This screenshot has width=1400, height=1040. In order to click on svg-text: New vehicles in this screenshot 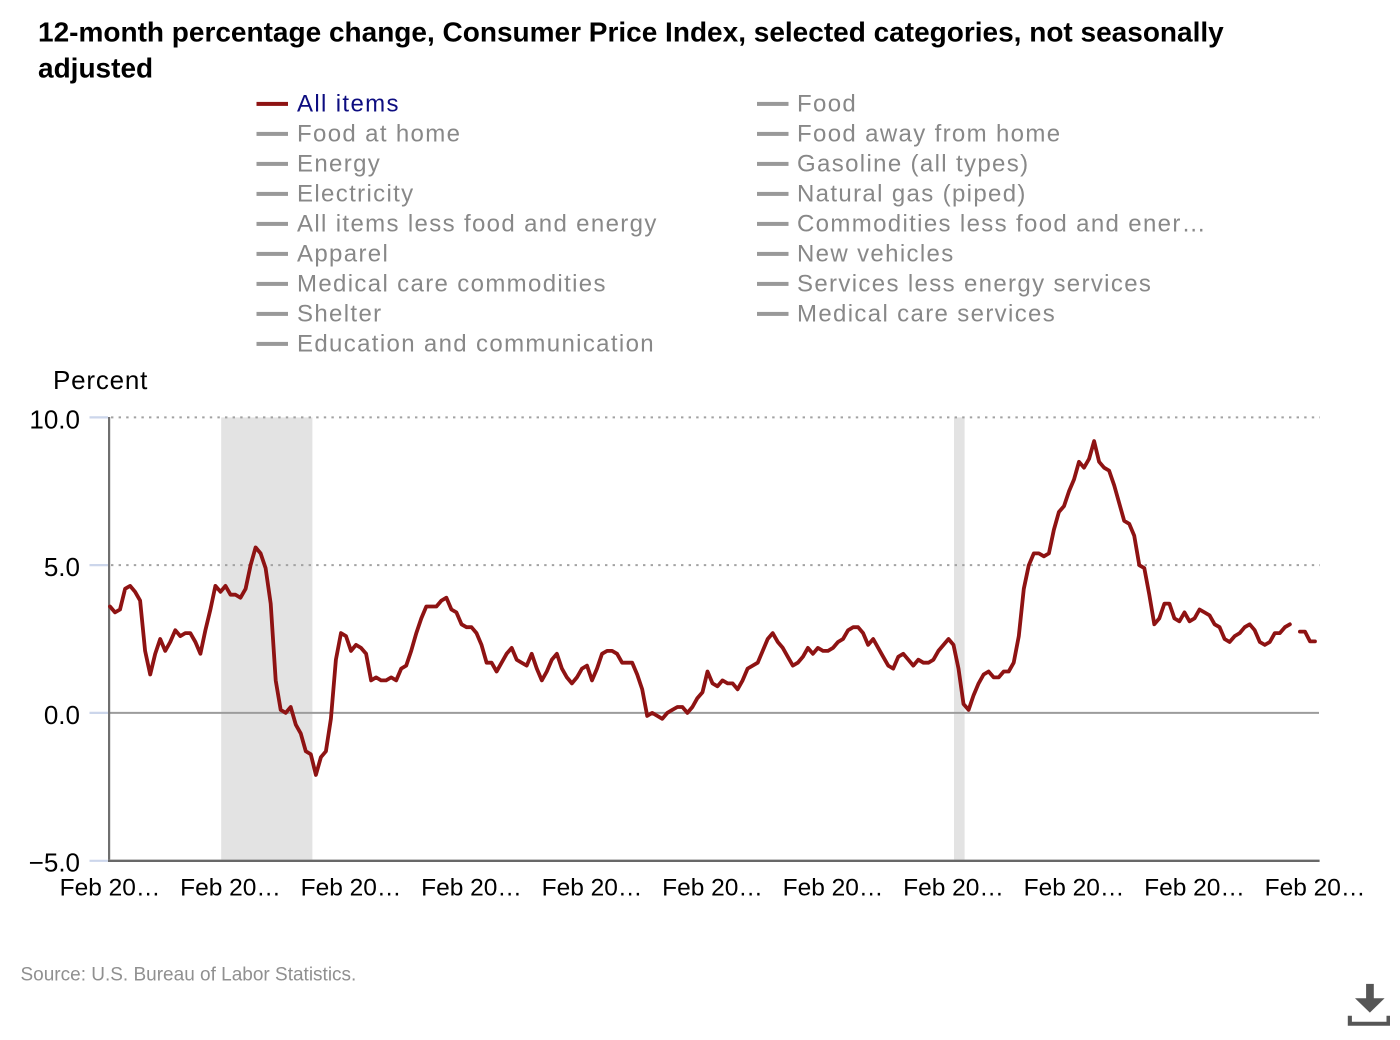, I will do `click(876, 254)`.